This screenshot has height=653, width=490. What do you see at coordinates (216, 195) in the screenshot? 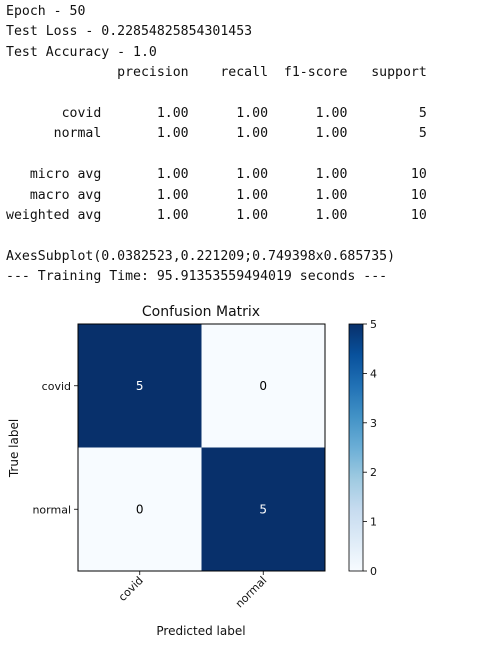
I see `report-row-macro-avg: macro avg 1.00 1.00 1.00 10` at bounding box center [216, 195].